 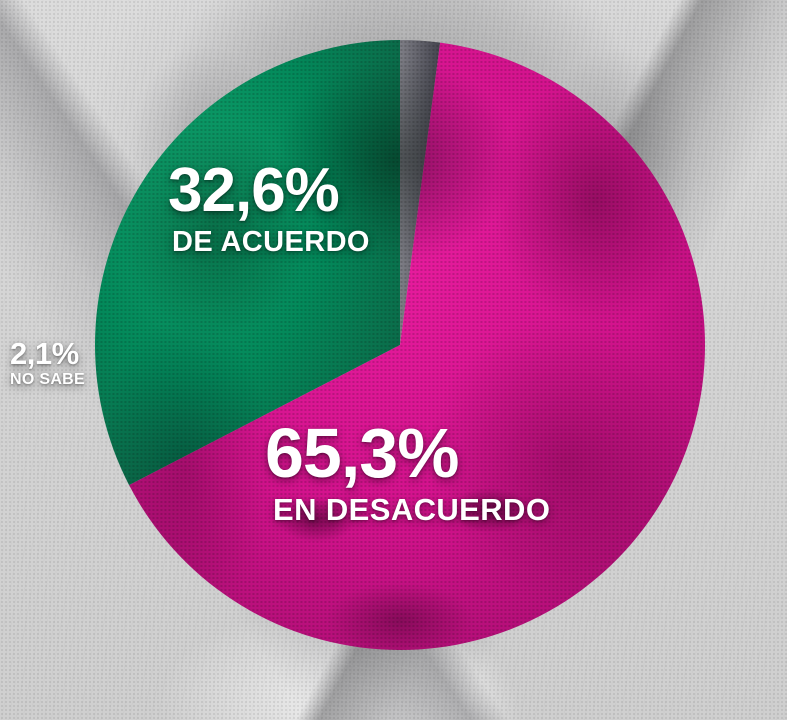 What do you see at coordinates (254, 190) in the screenshot?
I see `slice-value-de-acuerdo: 32,6%` at bounding box center [254, 190].